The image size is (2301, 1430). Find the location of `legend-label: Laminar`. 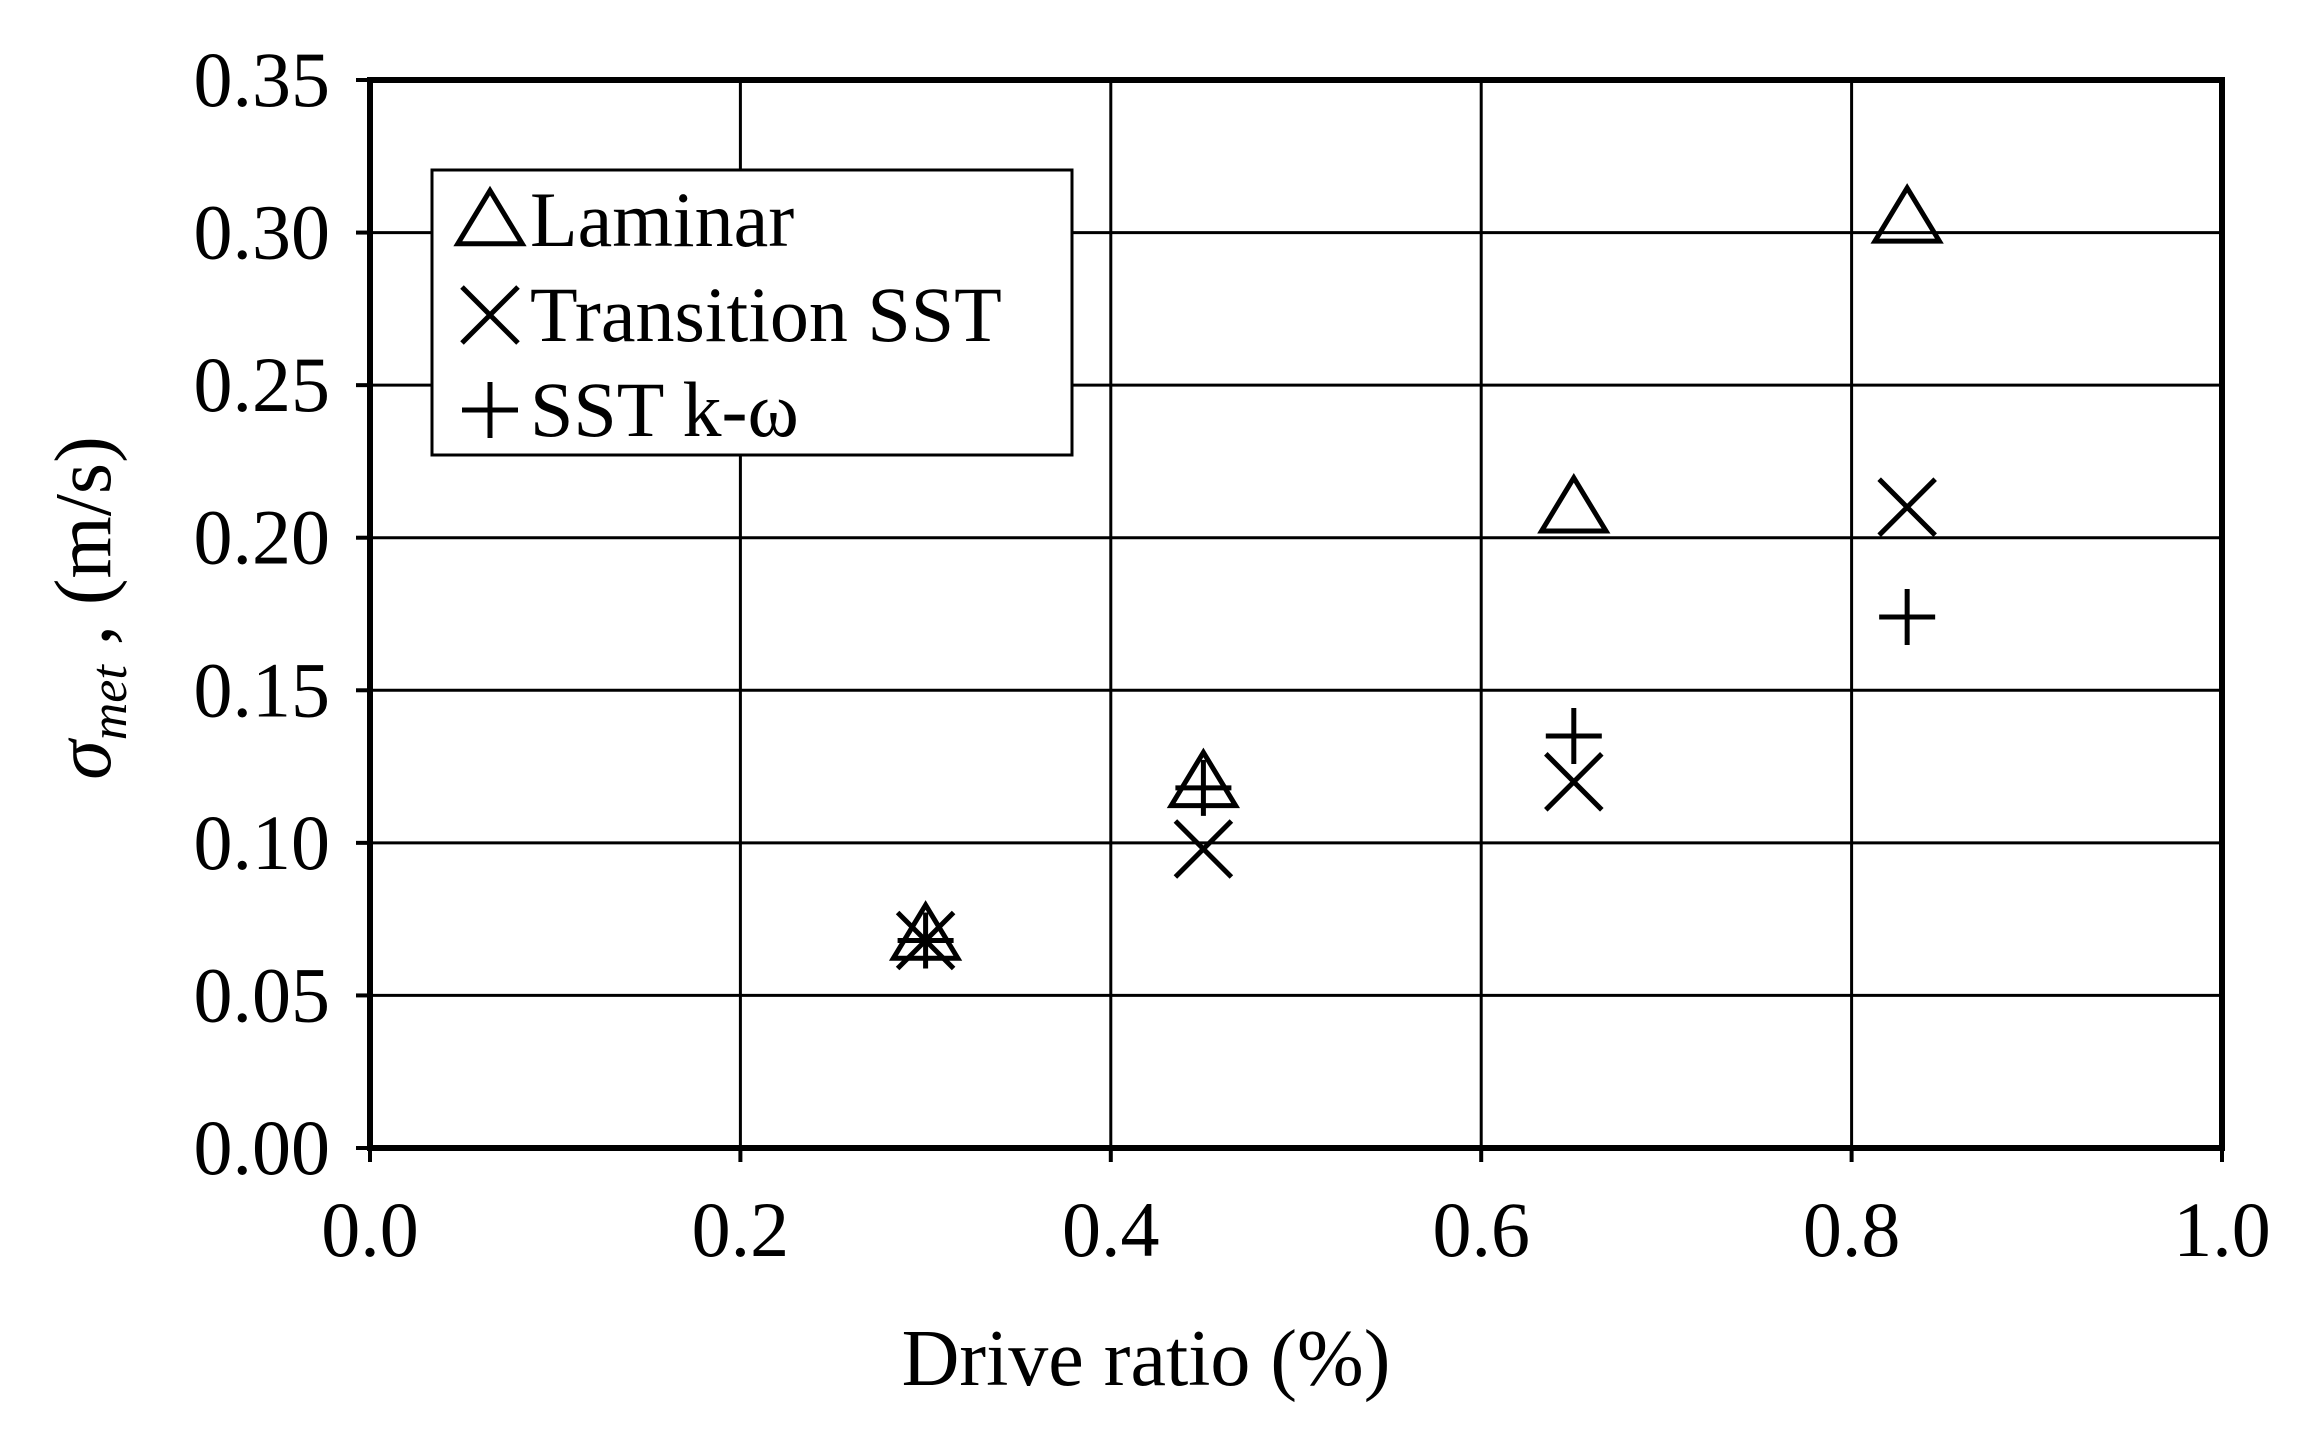

legend-label: Laminar is located at coordinates (662, 219).